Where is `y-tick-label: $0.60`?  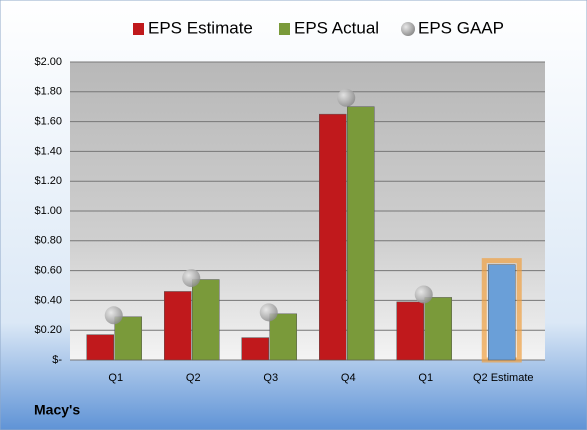 y-tick-label: $0.60 is located at coordinates (48, 271).